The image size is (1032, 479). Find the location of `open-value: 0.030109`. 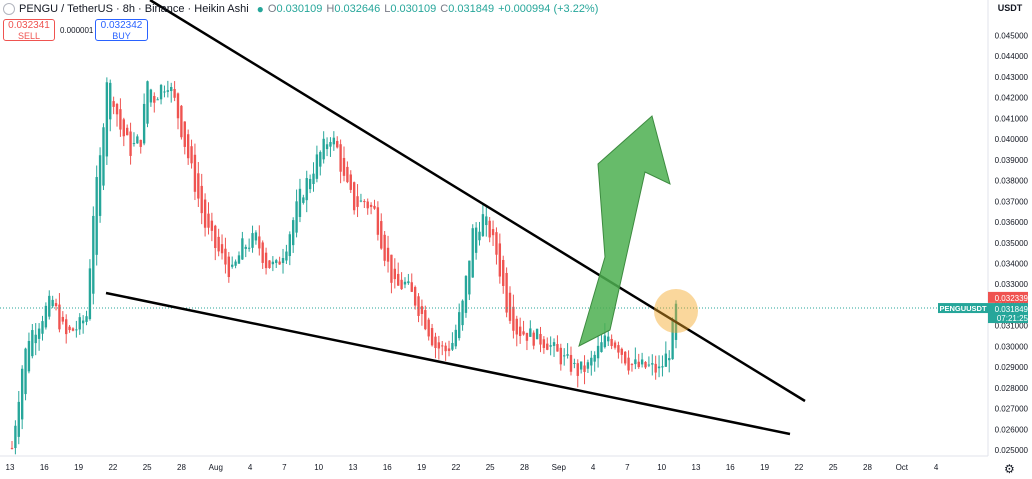

open-value: 0.030109 is located at coordinates (299, 9).